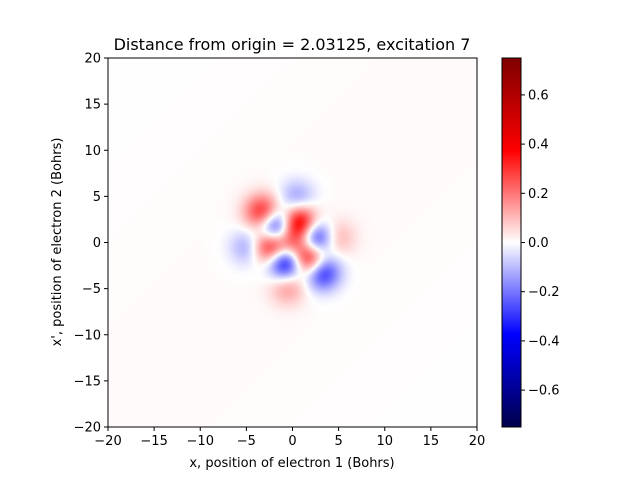  I want to click on y-tick-label: 5, so click(97, 197).